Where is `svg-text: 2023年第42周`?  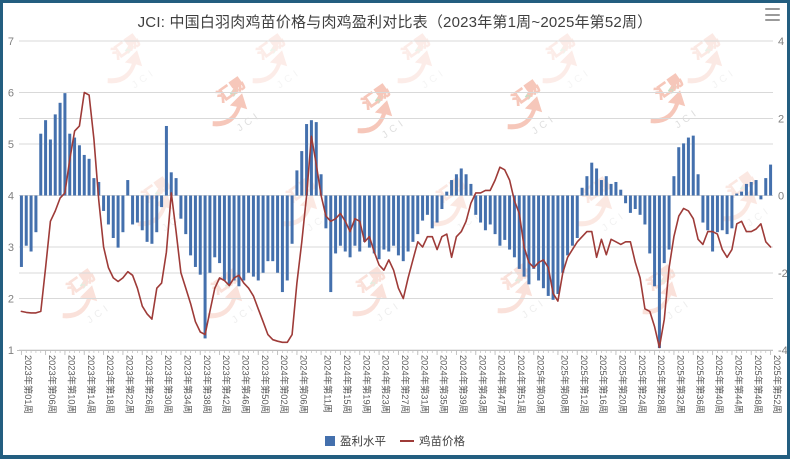
svg-text: 2023年第42周 is located at coordinates (226, 384).